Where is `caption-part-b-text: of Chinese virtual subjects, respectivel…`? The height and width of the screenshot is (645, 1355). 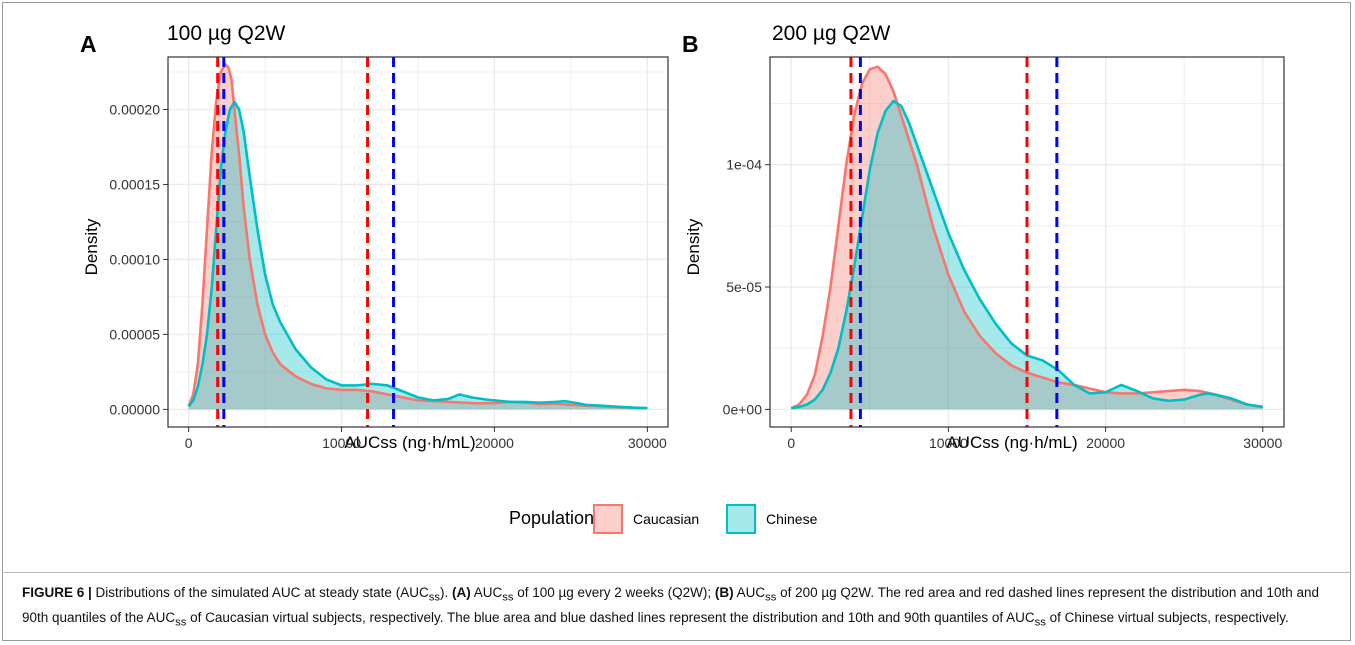 caption-part-b-text: of Chinese virtual subjects, respectivel… is located at coordinates (1167, 617).